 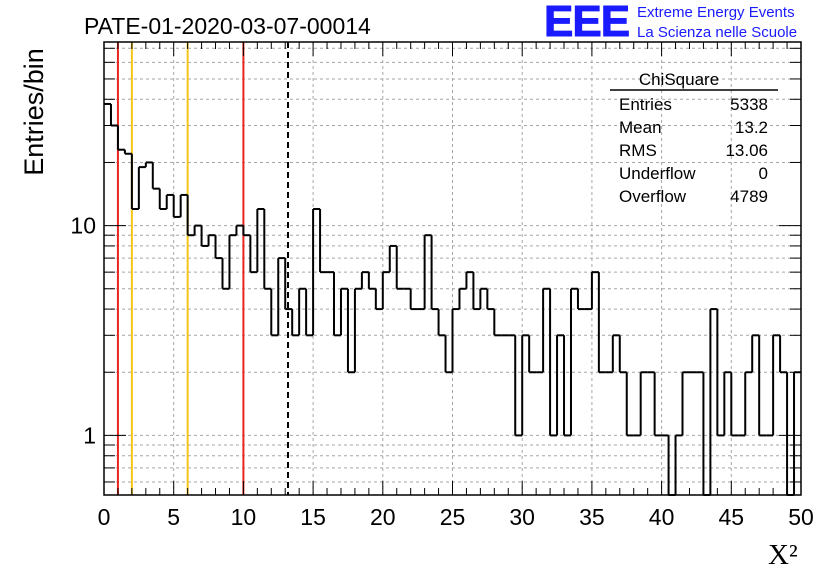 What do you see at coordinates (104, 517) in the screenshot?
I see `x-tick-label: 0` at bounding box center [104, 517].